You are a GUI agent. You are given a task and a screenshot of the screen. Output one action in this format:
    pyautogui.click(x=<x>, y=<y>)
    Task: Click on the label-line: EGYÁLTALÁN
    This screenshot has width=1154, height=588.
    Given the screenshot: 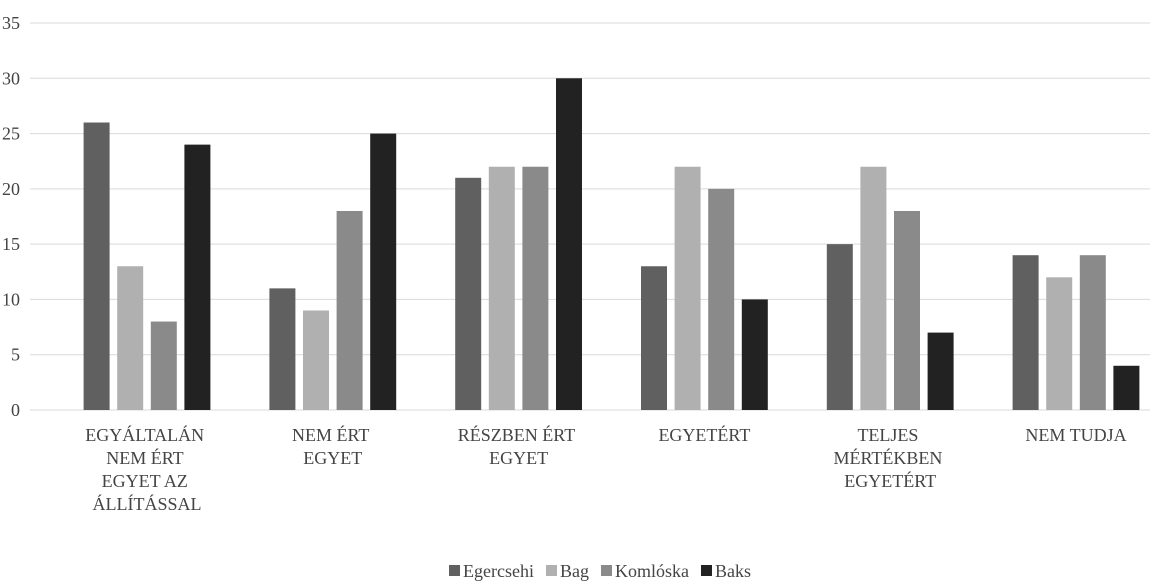 What is the action you would take?
    pyautogui.click(x=146, y=434)
    